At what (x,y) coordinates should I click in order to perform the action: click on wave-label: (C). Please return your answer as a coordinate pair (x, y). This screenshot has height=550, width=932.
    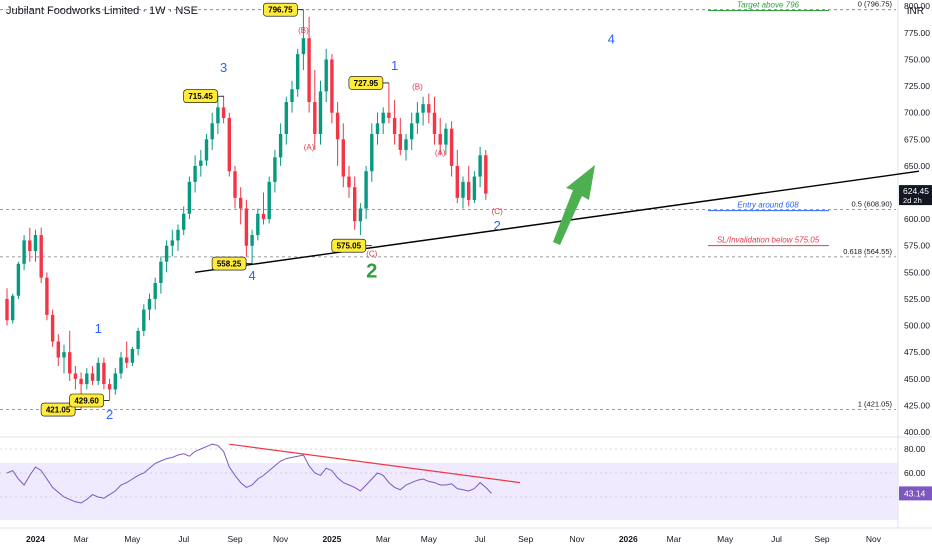
    Looking at the image, I should click on (497, 211).